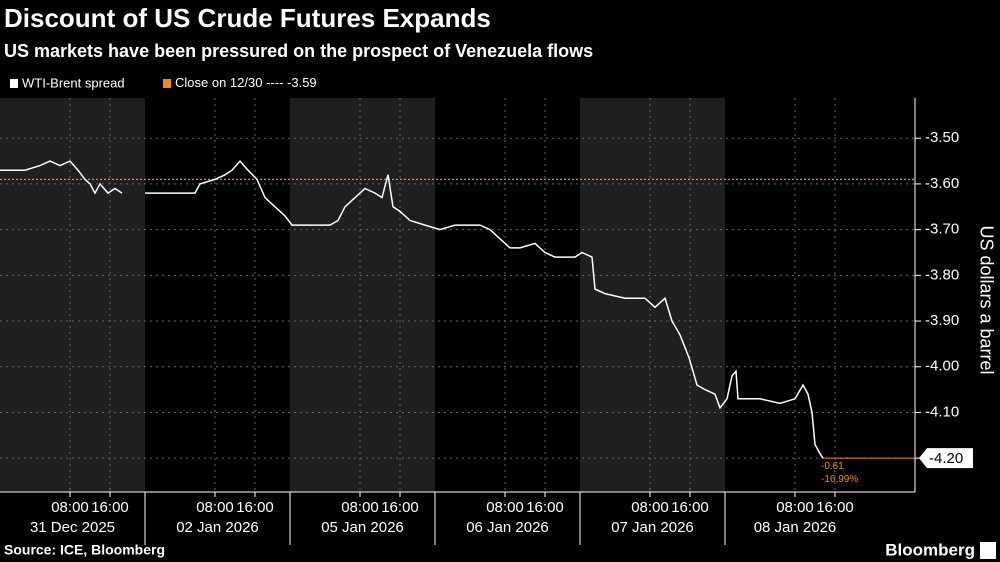 The width and height of the screenshot is (1000, 562). I want to click on y-tick-label: -3.70, so click(942, 229).